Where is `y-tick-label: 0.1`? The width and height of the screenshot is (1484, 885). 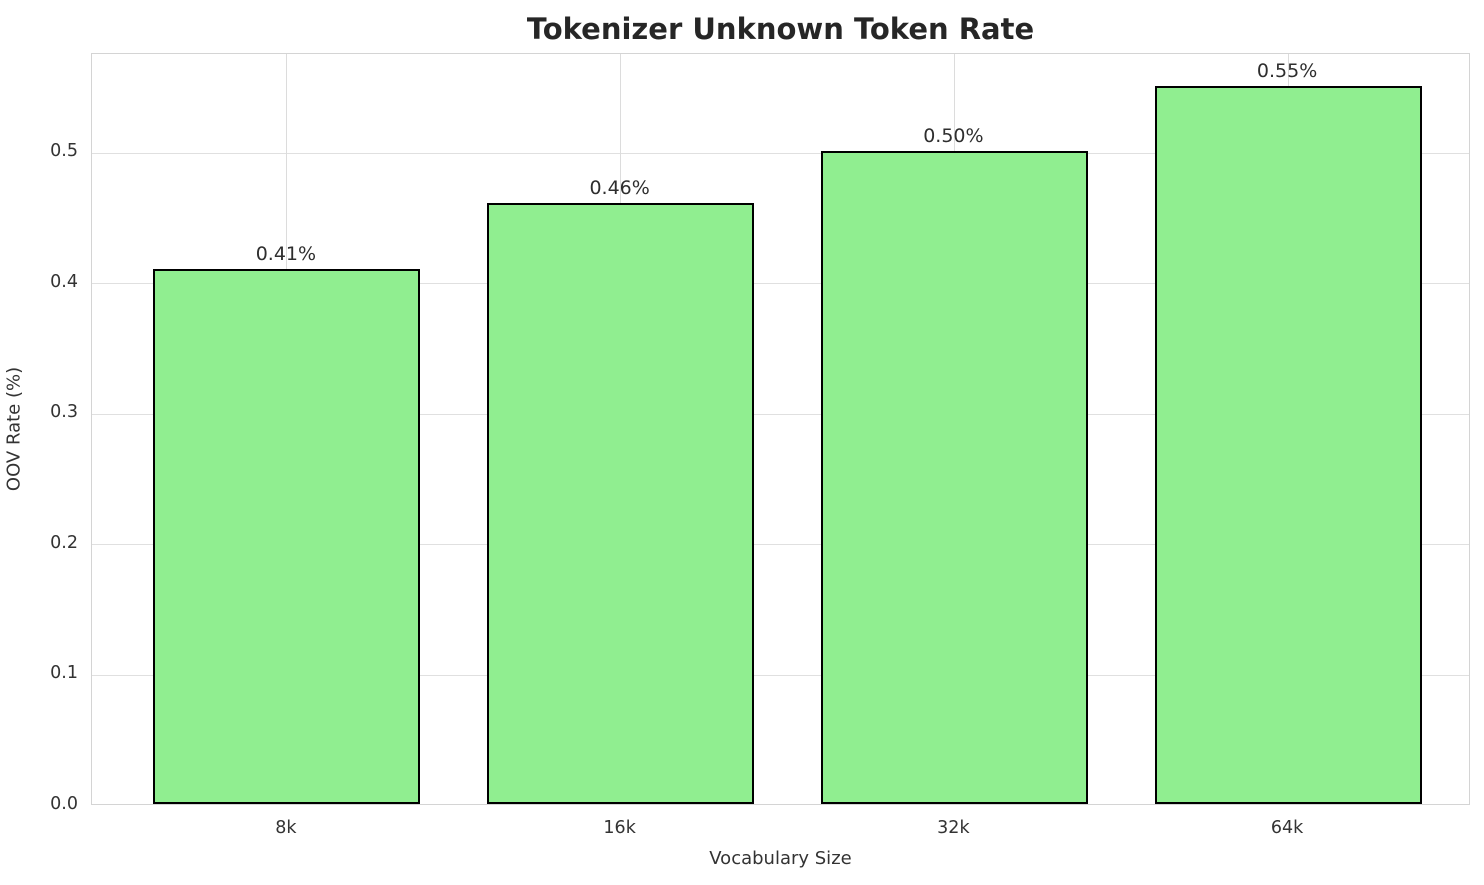
y-tick-label: 0.1 is located at coordinates (64, 673).